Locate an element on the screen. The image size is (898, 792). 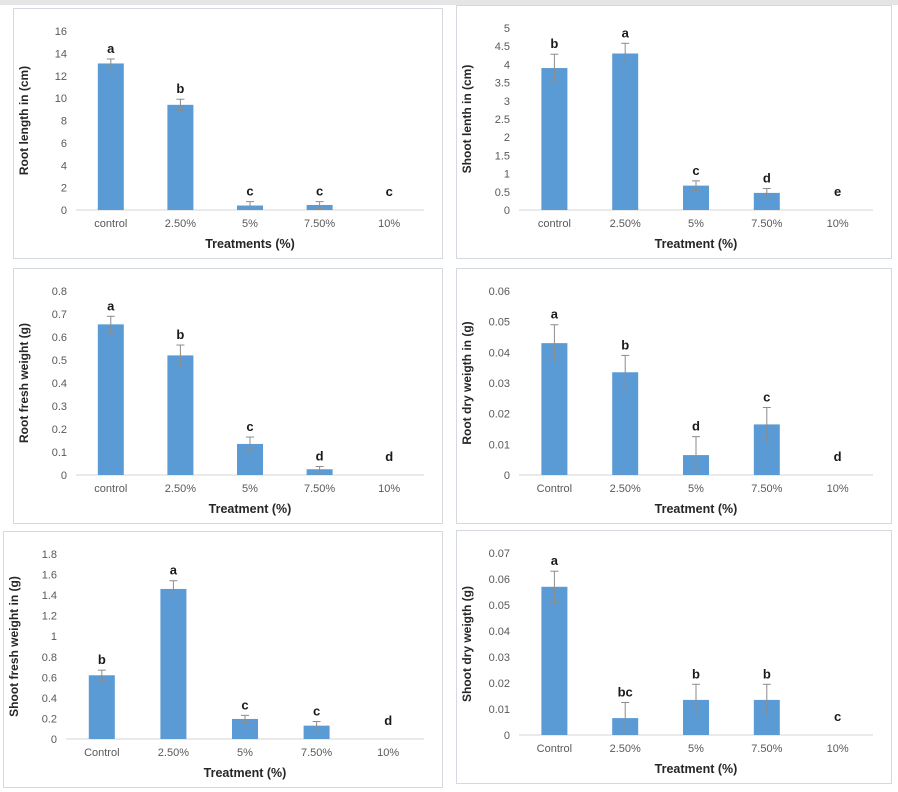
y-tick-label: 16 is located at coordinates (61, 32).